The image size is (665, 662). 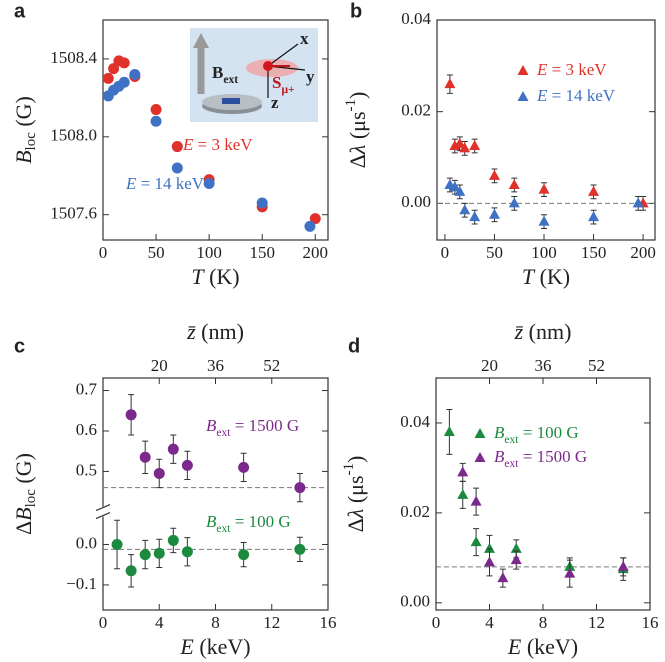 I want to click on axis-break, so click(x=103, y=511).